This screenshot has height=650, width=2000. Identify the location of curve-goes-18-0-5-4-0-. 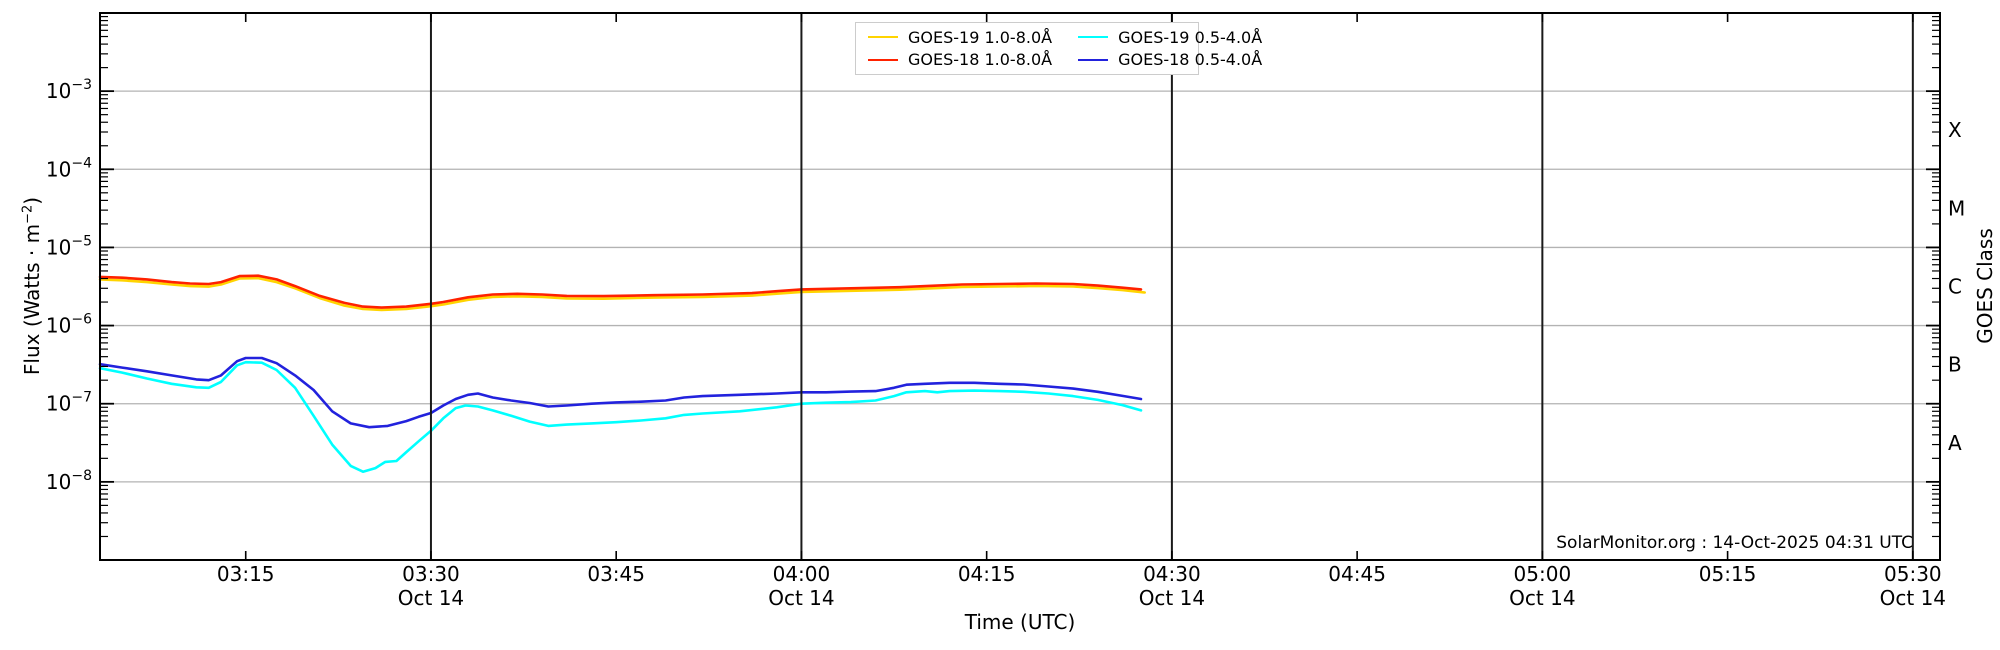
(620, 392).